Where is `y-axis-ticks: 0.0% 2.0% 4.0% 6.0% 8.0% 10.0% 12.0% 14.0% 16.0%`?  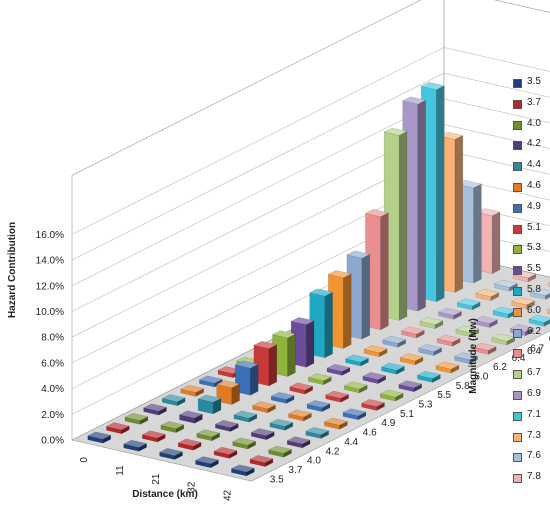
y-axis-ticks: 0.0% 2.0% 4.0% 6.0% 8.0% 10.0% 12.0% 14.0% 16.0% is located at coordinates (50, 338).